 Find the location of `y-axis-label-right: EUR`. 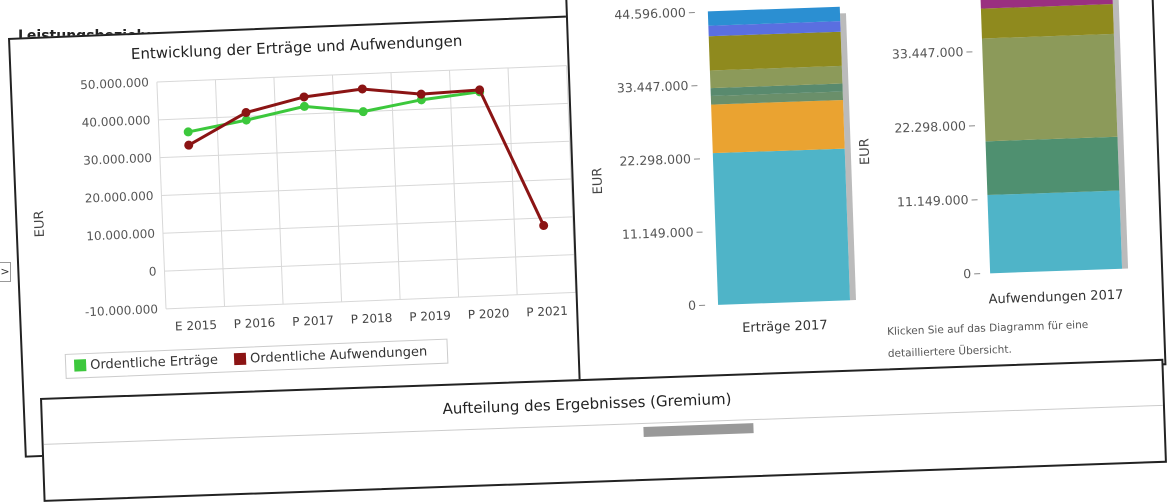

y-axis-label-right: EUR is located at coordinates (865, 151).